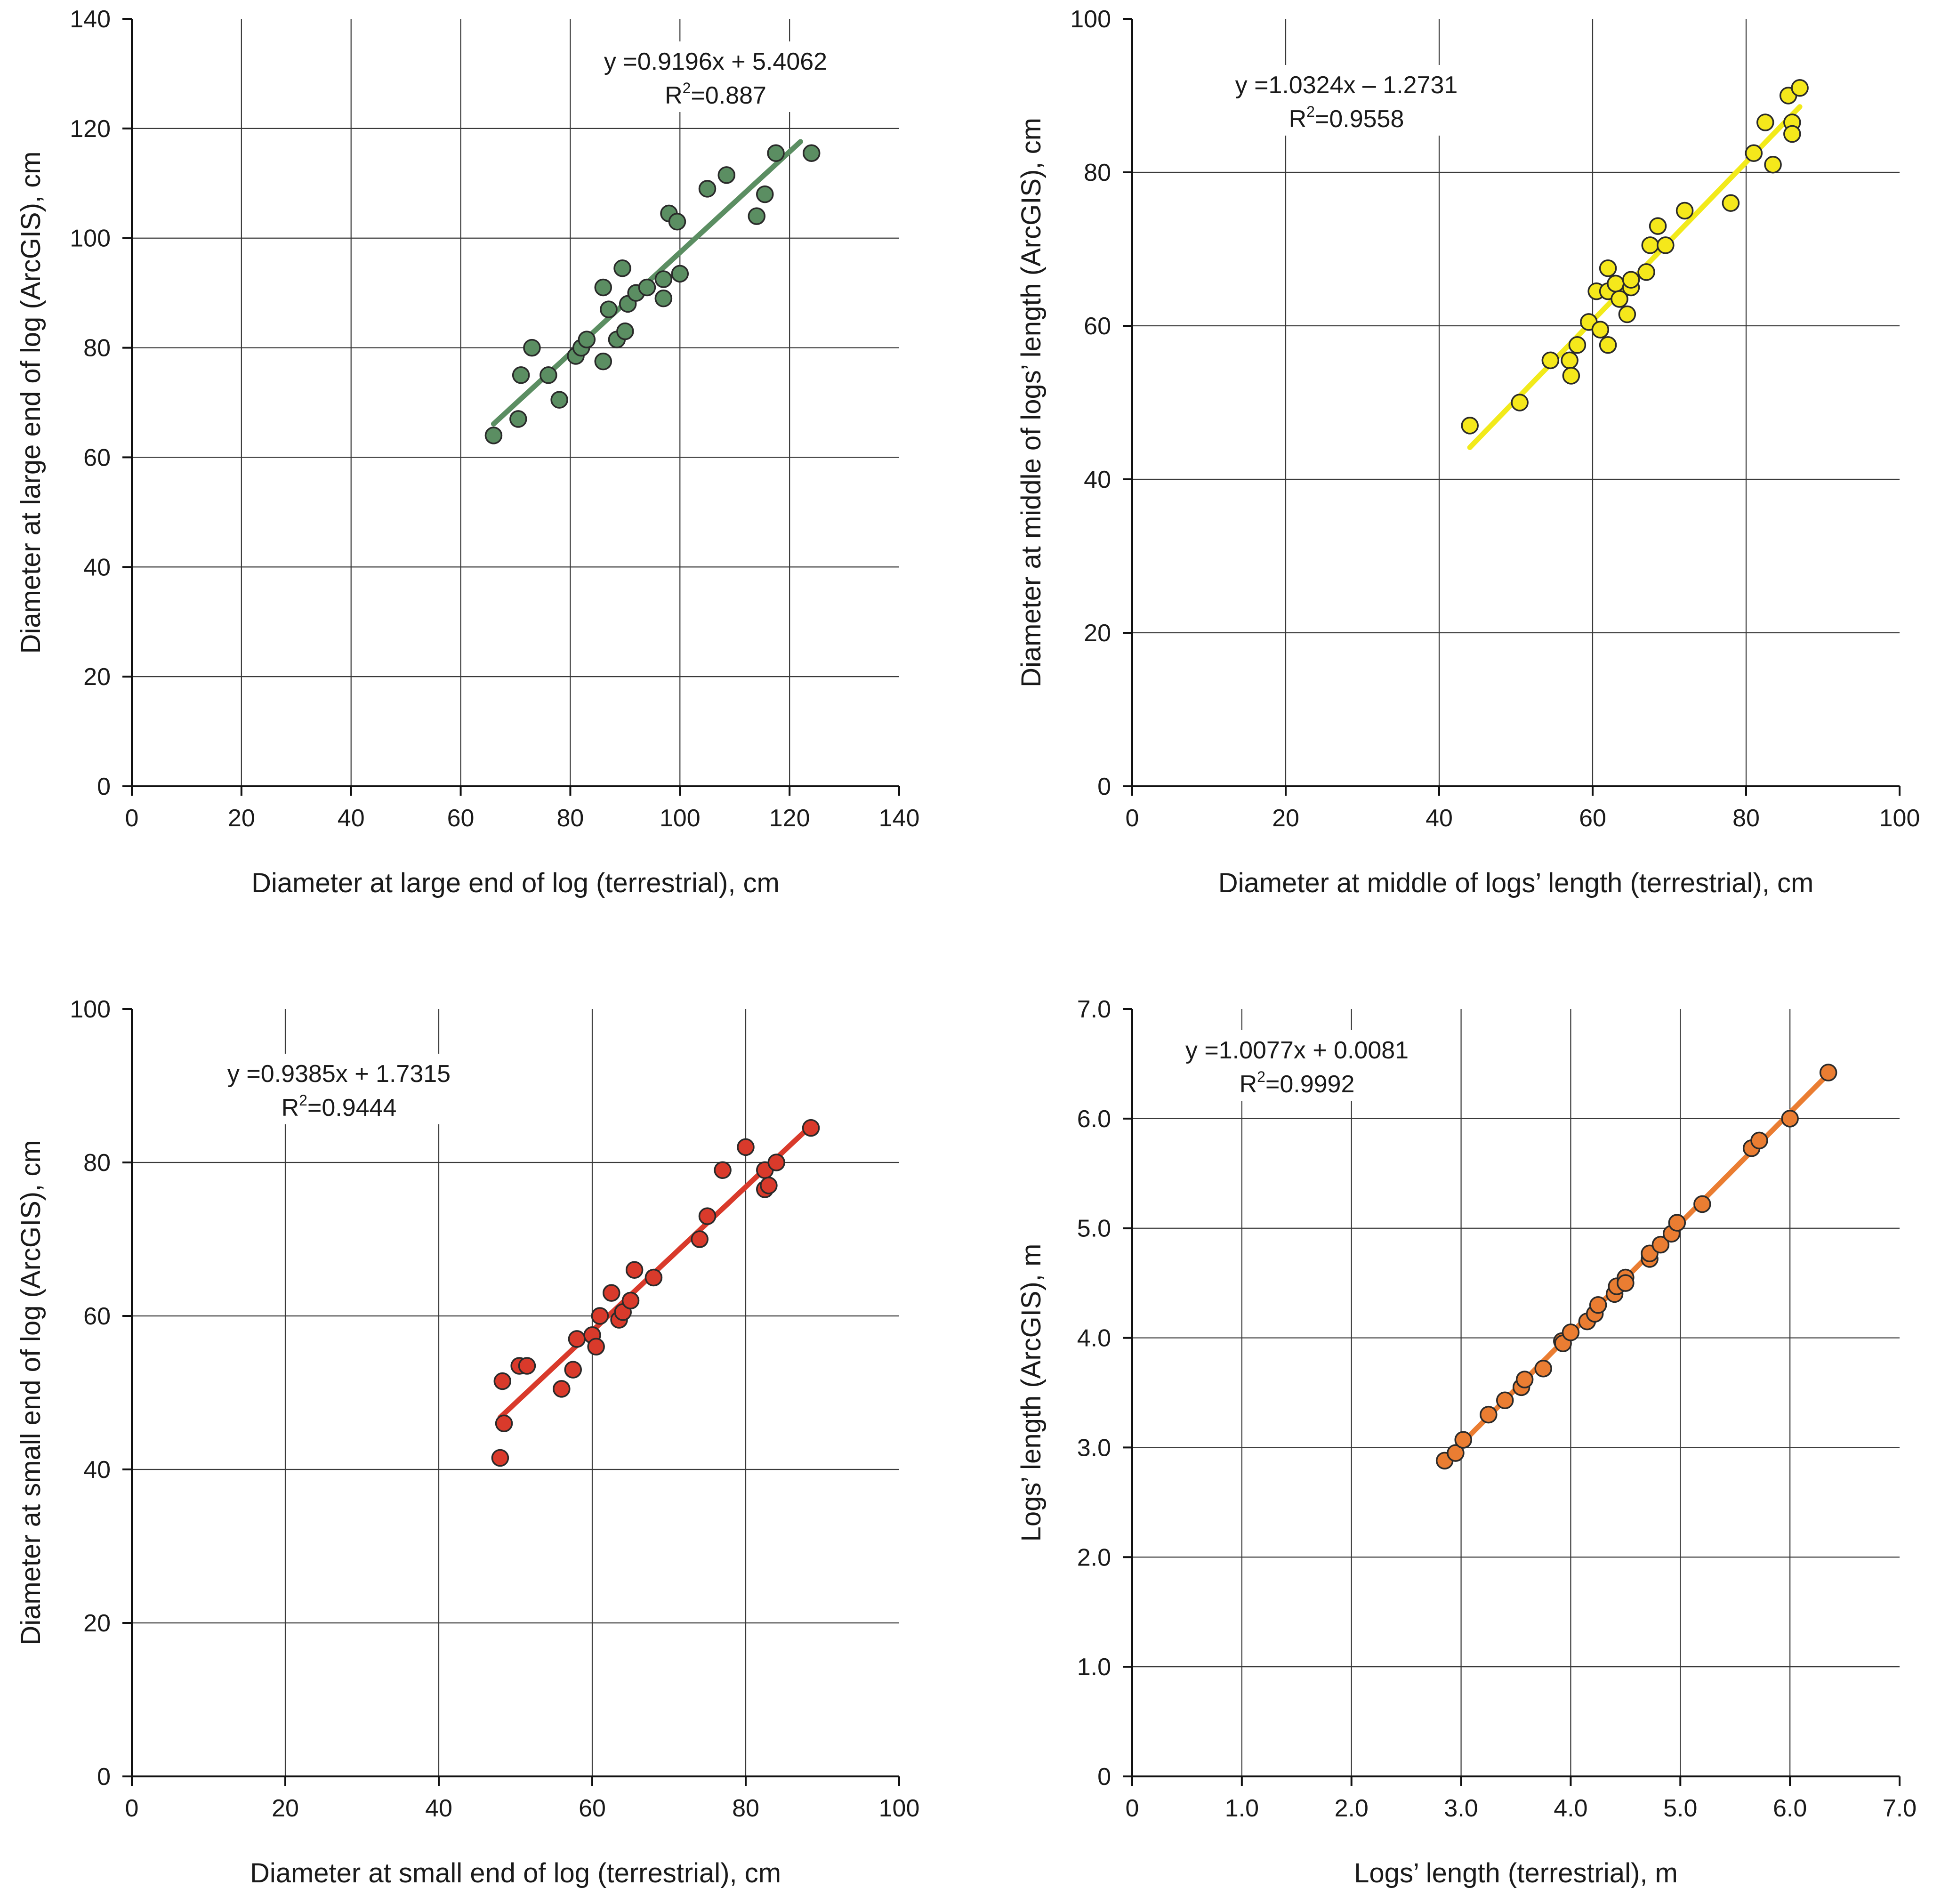  What do you see at coordinates (1242, 1808) in the screenshot?
I see `x-tick-label: 1.0` at bounding box center [1242, 1808].